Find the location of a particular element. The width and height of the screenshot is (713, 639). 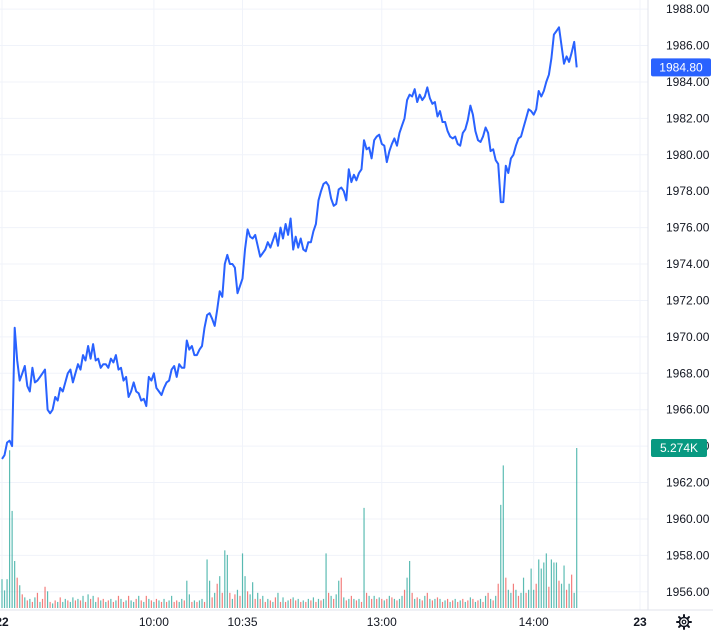

price-tick-label: 1978.00 is located at coordinates (688, 191).